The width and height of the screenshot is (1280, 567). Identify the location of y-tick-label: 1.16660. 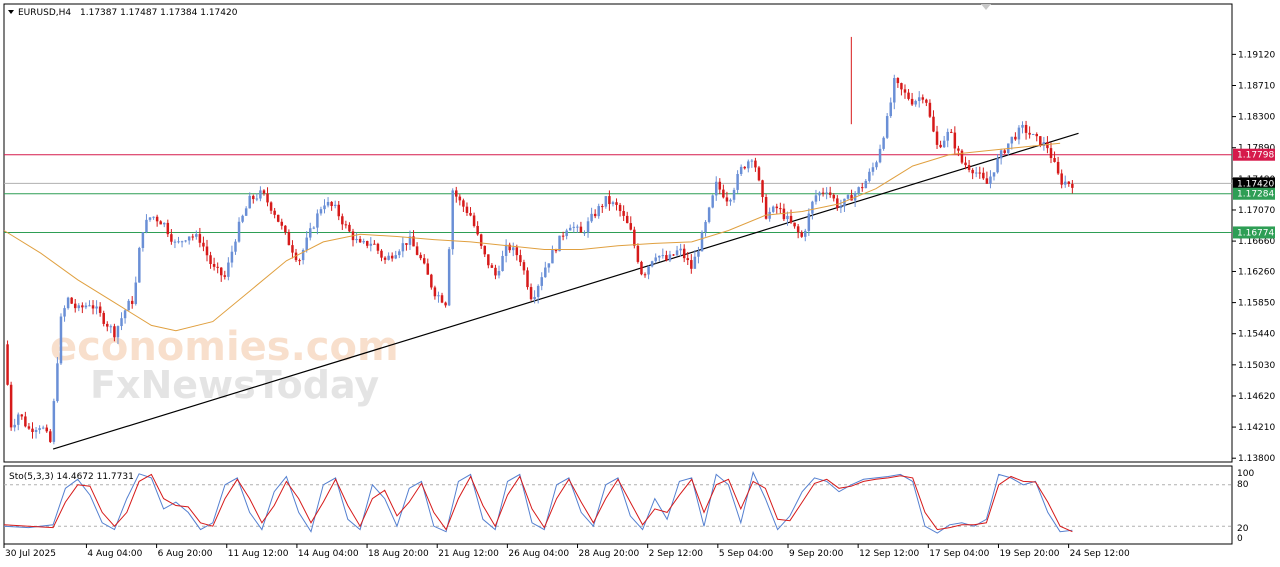
(1256, 242).